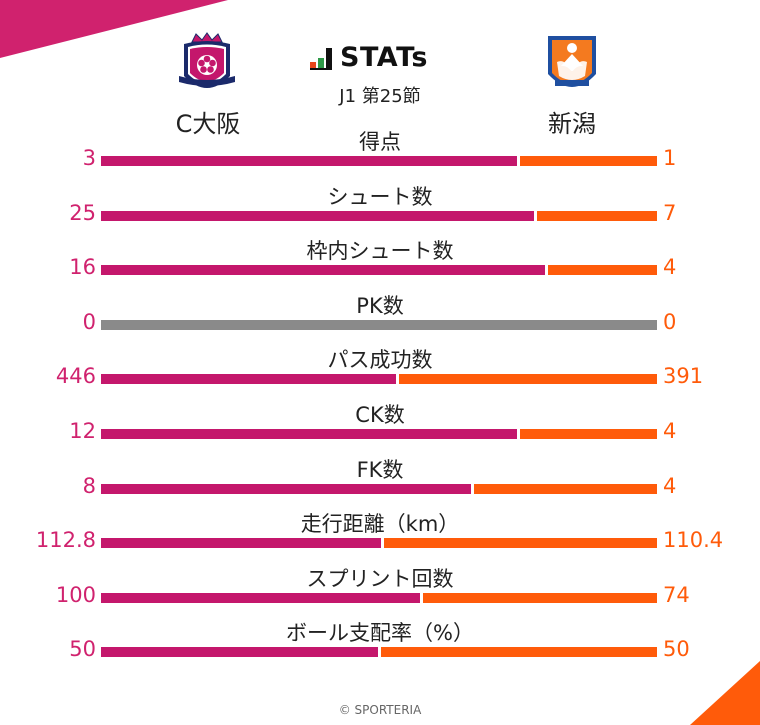 This screenshot has width=760, height=725. What do you see at coordinates (380, 142) in the screenshot?
I see `stat-label: 得点` at bounding box center [380, 142].